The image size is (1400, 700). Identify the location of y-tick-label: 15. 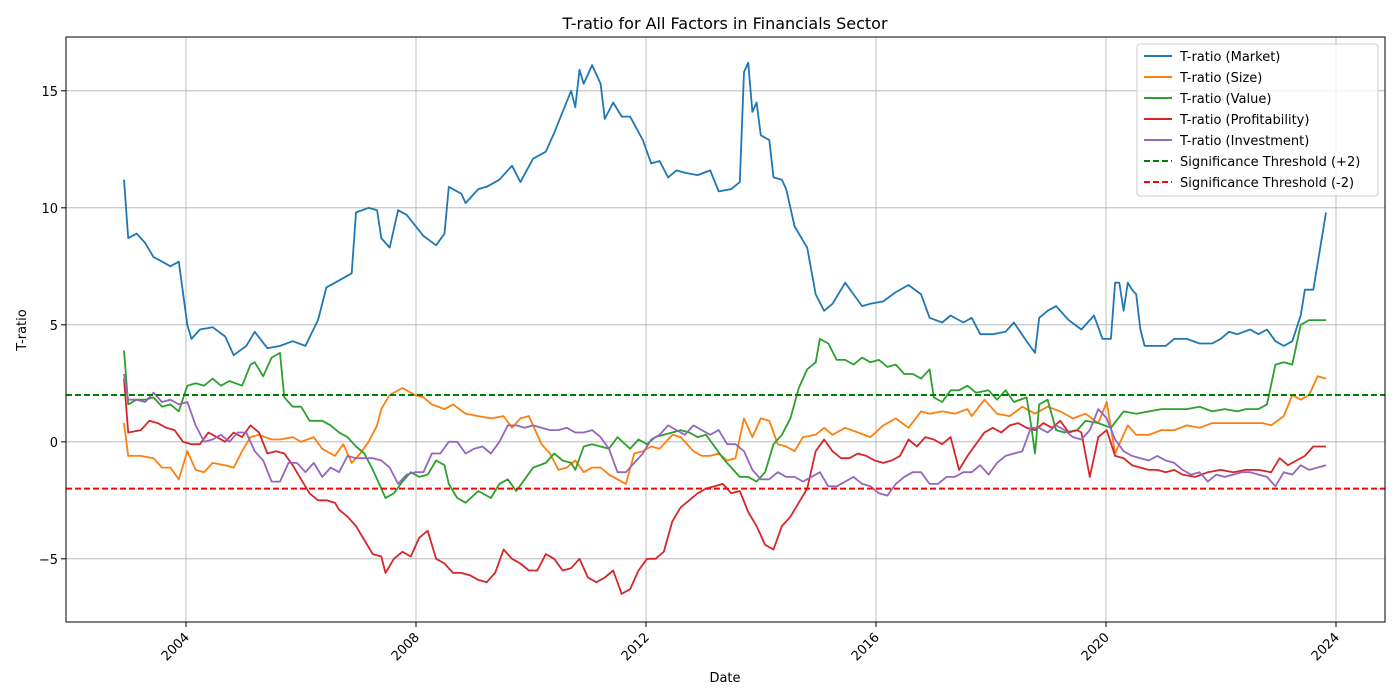
(49, 92).